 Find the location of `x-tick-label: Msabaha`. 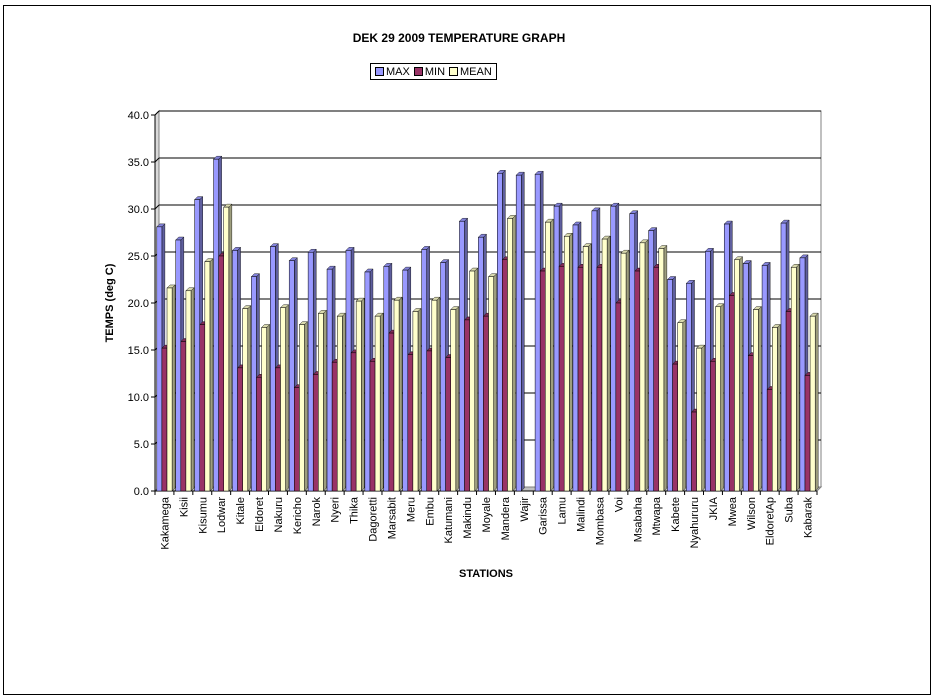

x-tick-label: Msabaha is located at coordinates (638, 519).